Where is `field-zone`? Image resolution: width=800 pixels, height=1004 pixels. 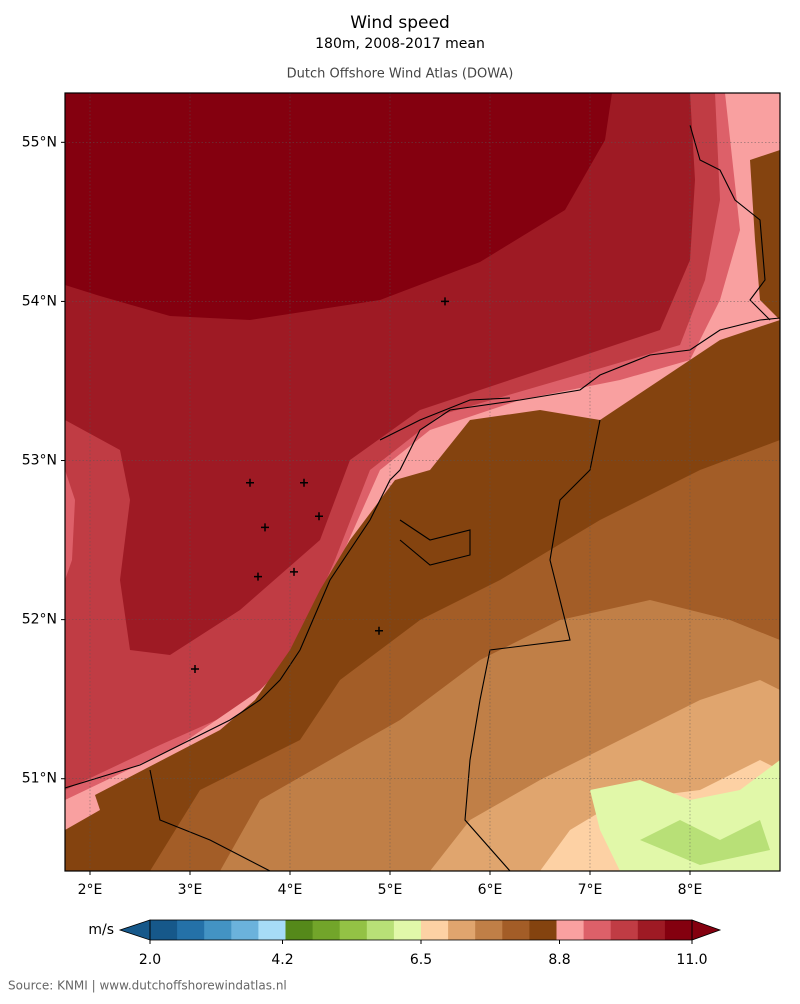 field-zone is located at coordinates (70, 525).